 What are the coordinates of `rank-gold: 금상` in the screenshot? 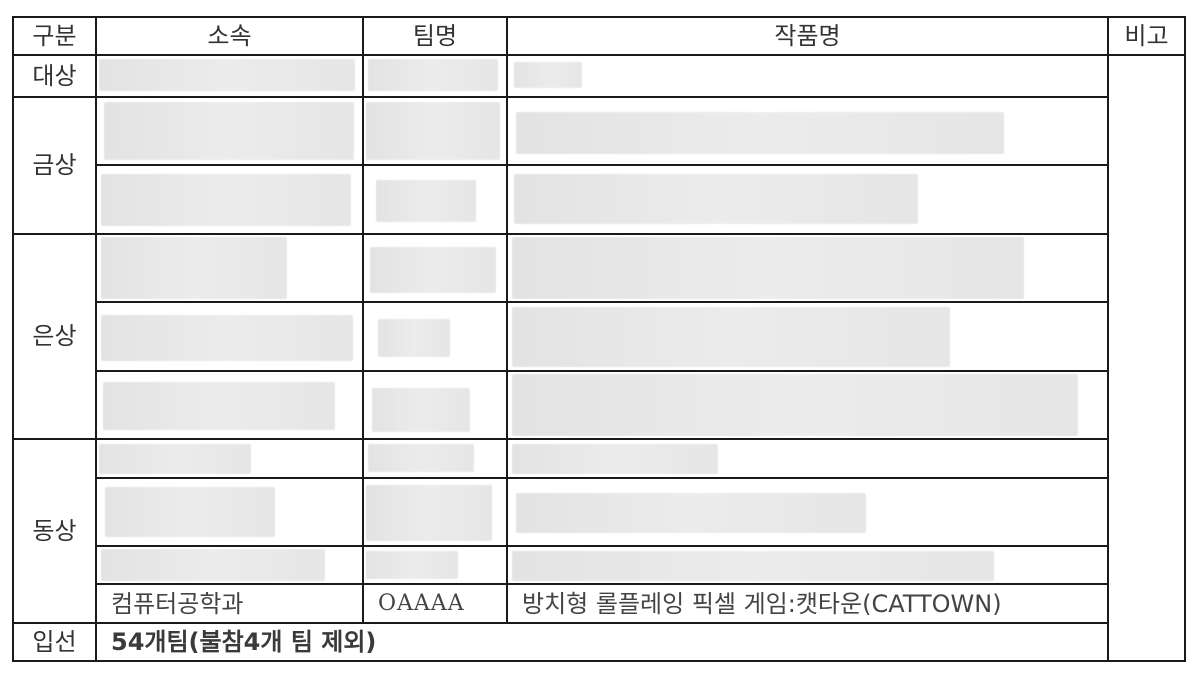 It's located at (54, 165).